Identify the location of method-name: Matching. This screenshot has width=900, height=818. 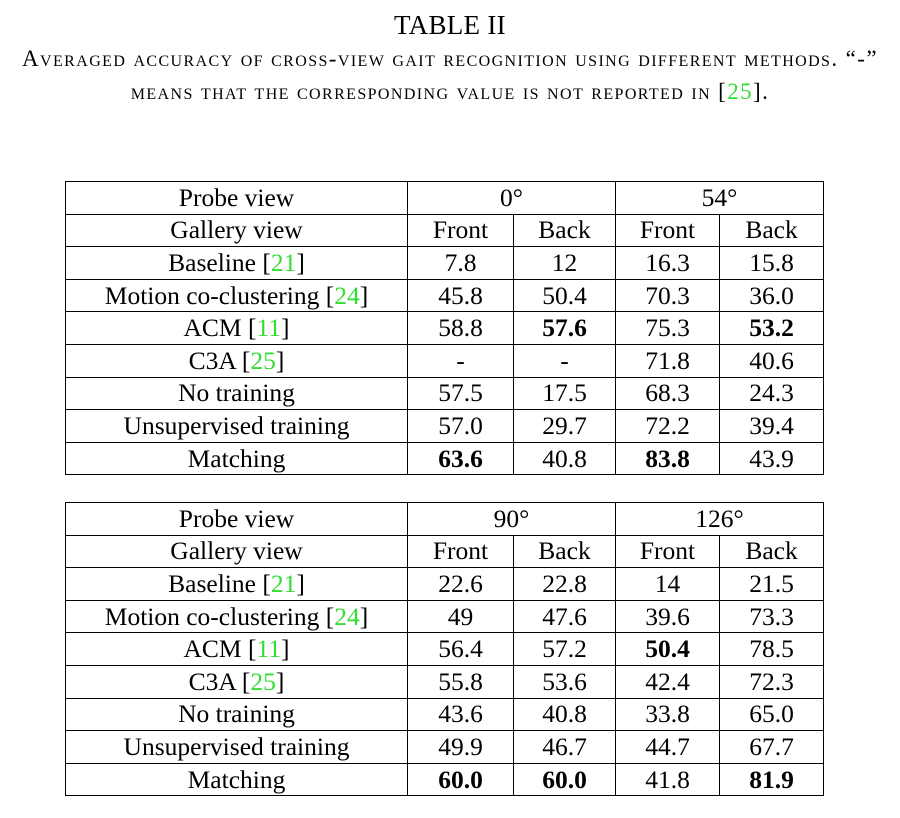
(236, 779).